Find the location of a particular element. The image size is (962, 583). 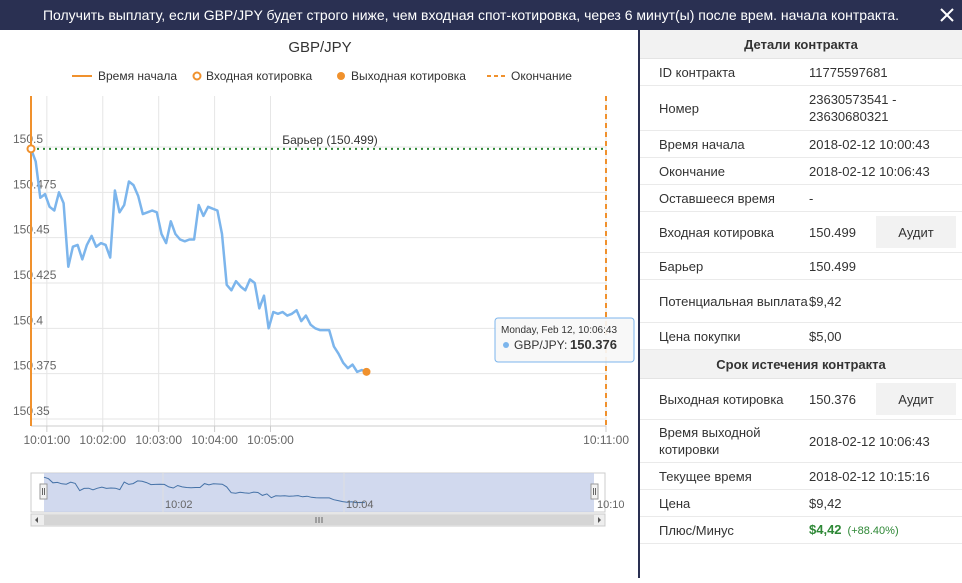

tooltip-series-dot is located at coordinates (506, 345).